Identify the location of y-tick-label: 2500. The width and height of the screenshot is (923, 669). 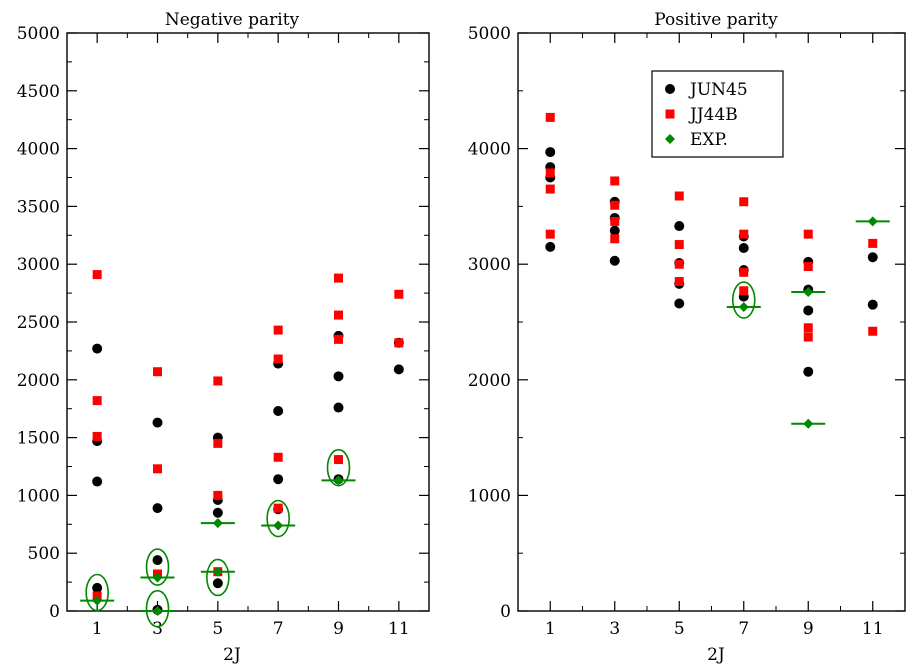
(38, 323).